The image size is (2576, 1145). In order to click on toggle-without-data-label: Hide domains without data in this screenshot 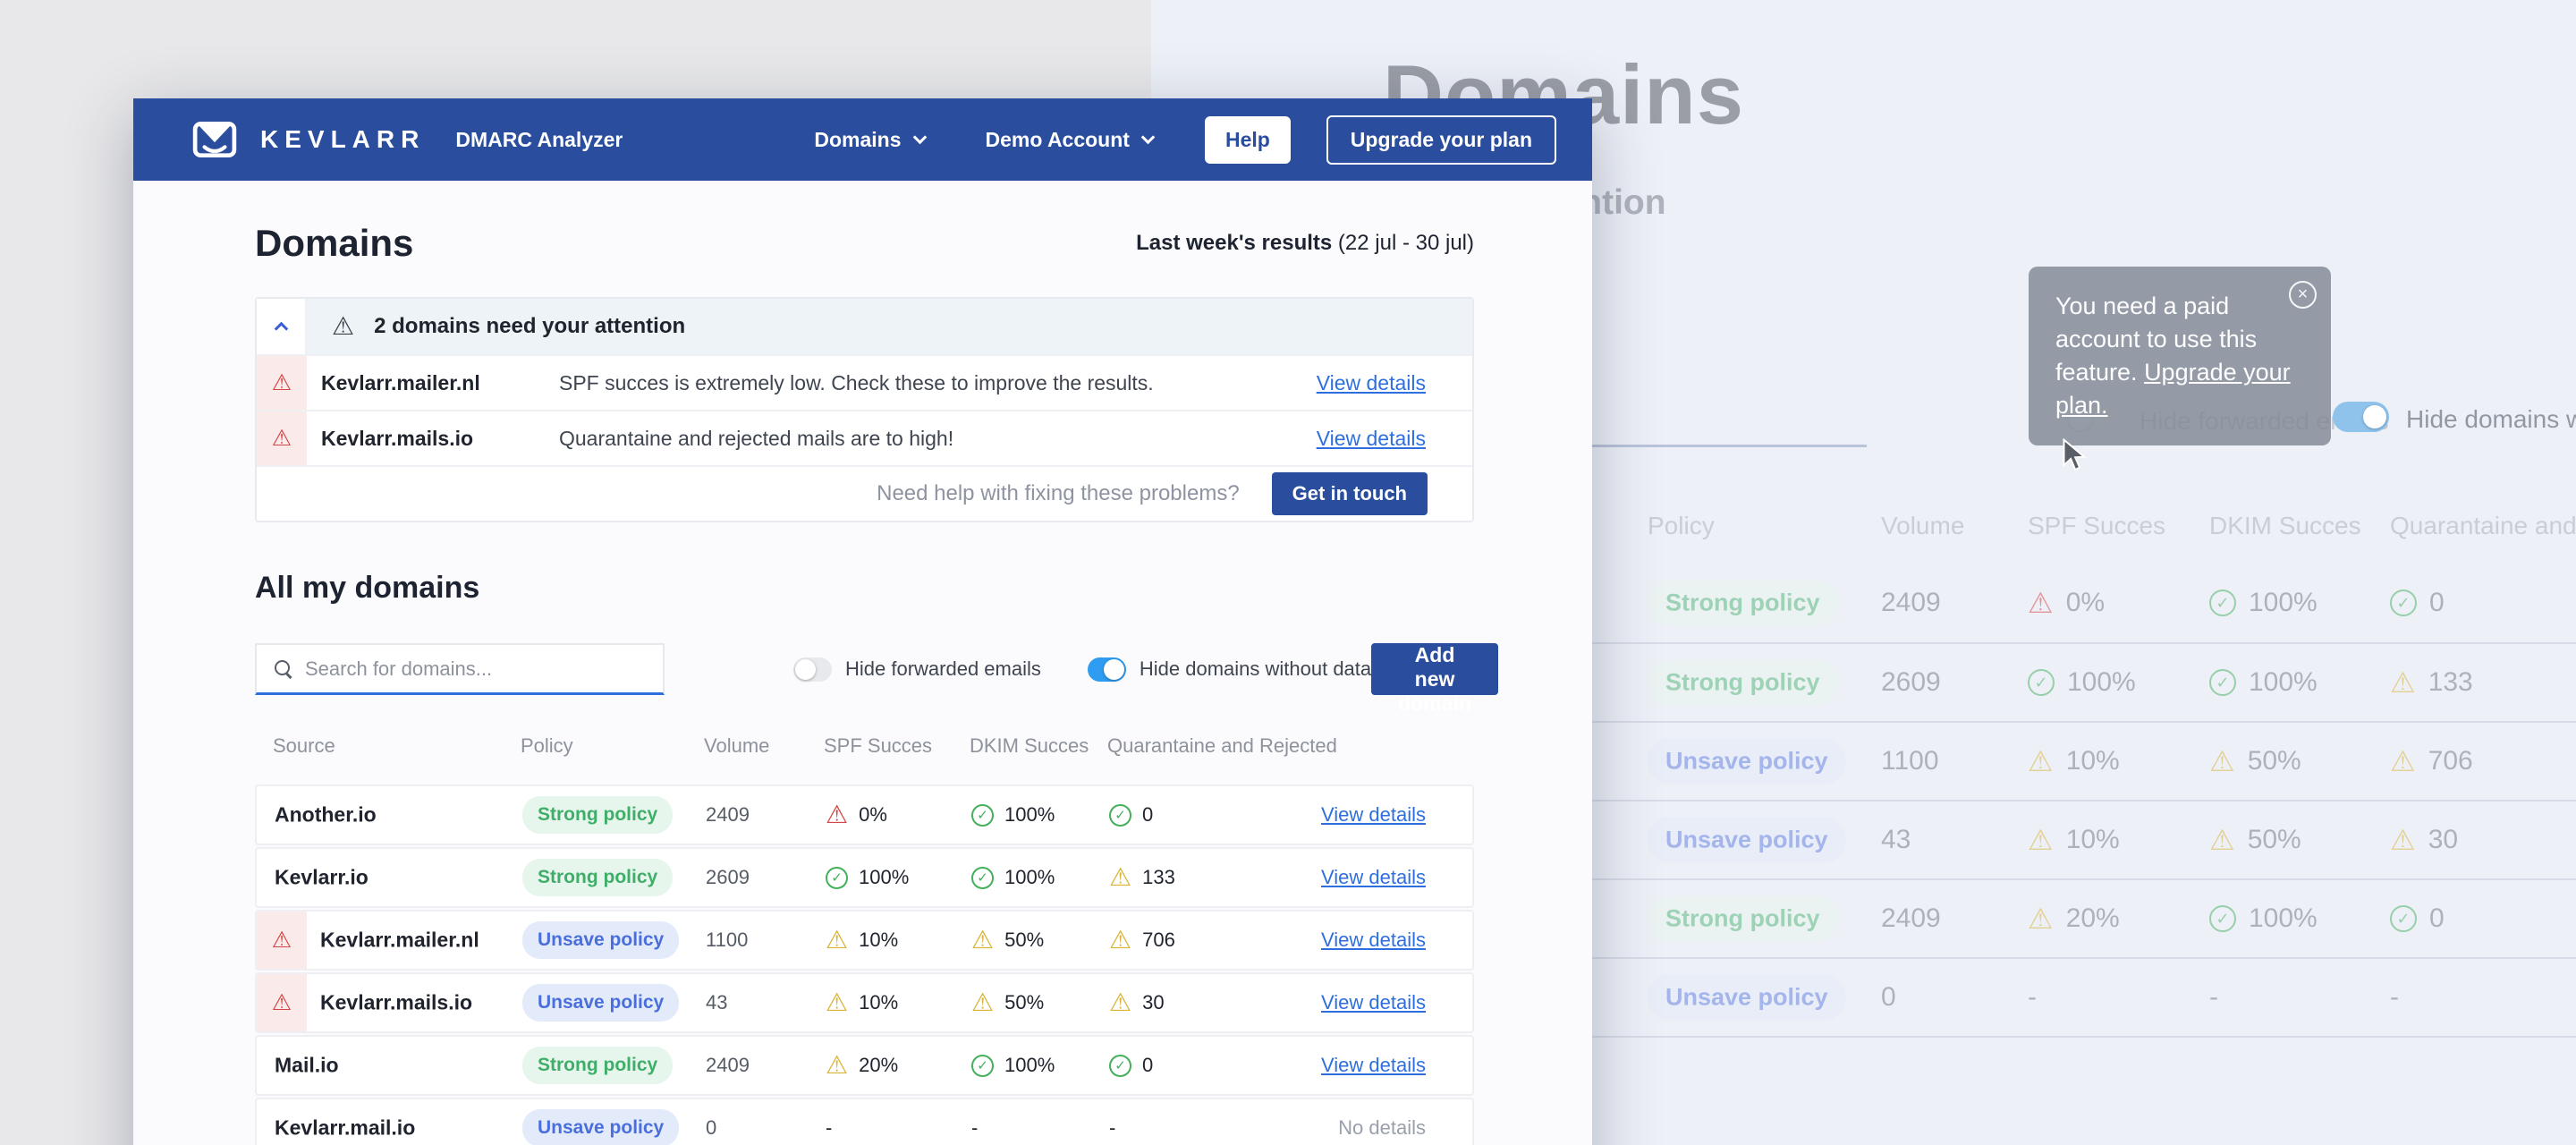, I will do `click(1255, 668)`.